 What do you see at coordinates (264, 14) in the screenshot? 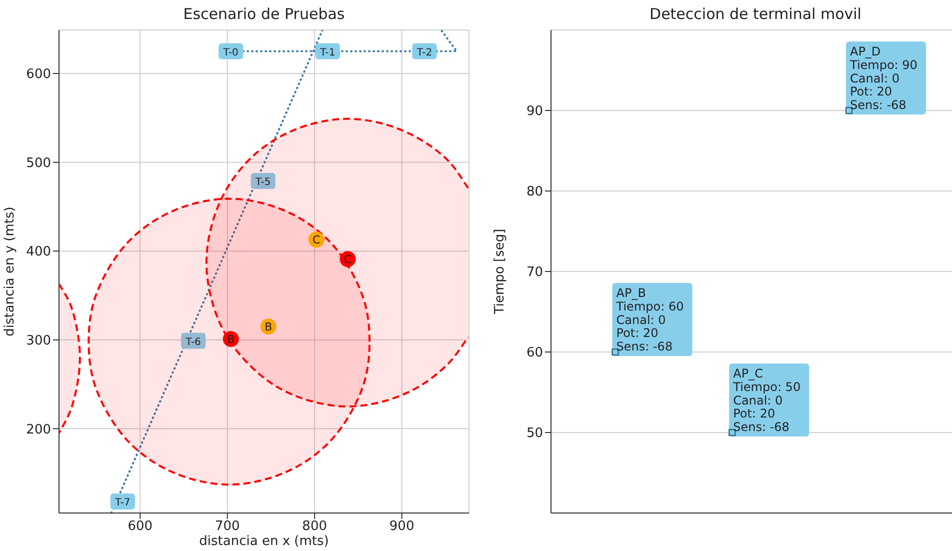
I see `chart-title: Escenario de Pruebas` at bounding box center [264, 14].